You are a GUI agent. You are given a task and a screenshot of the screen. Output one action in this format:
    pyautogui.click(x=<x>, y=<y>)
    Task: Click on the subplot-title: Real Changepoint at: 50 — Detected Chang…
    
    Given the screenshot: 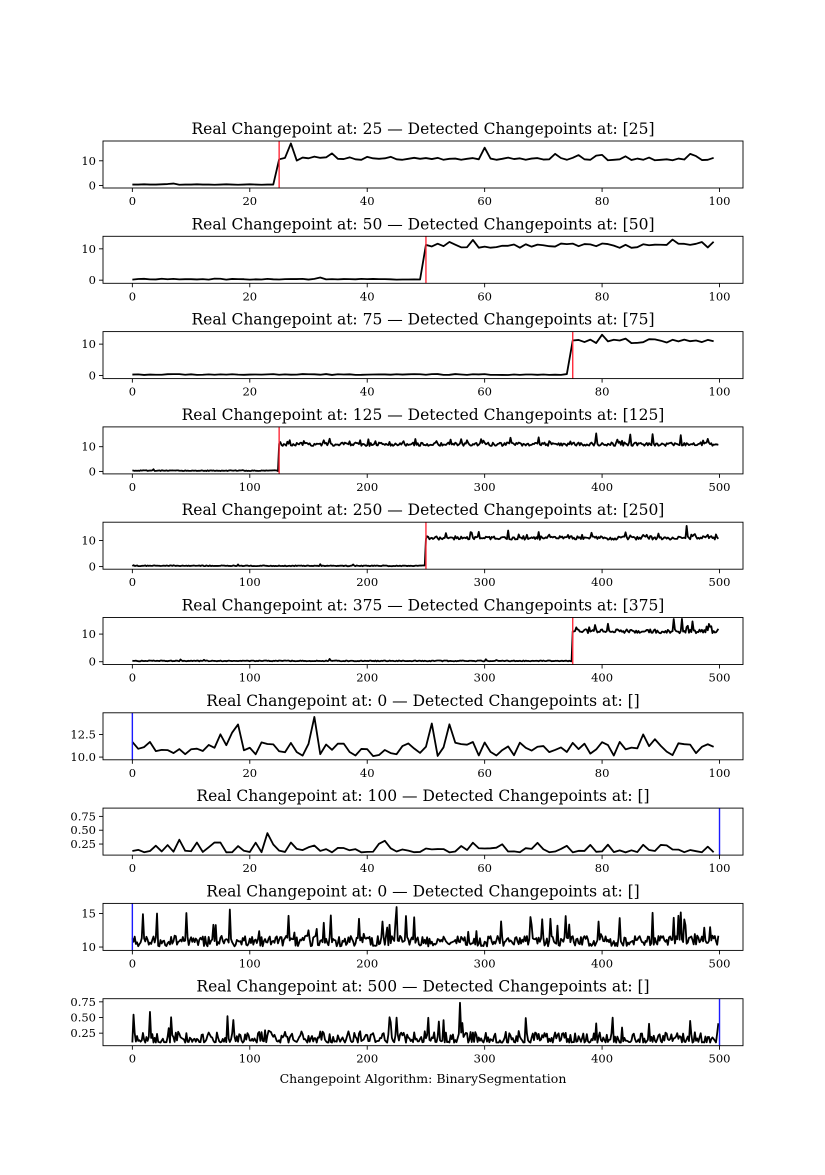 What is the action you would take?
    pyautogui.click(x=422, y=224)
    